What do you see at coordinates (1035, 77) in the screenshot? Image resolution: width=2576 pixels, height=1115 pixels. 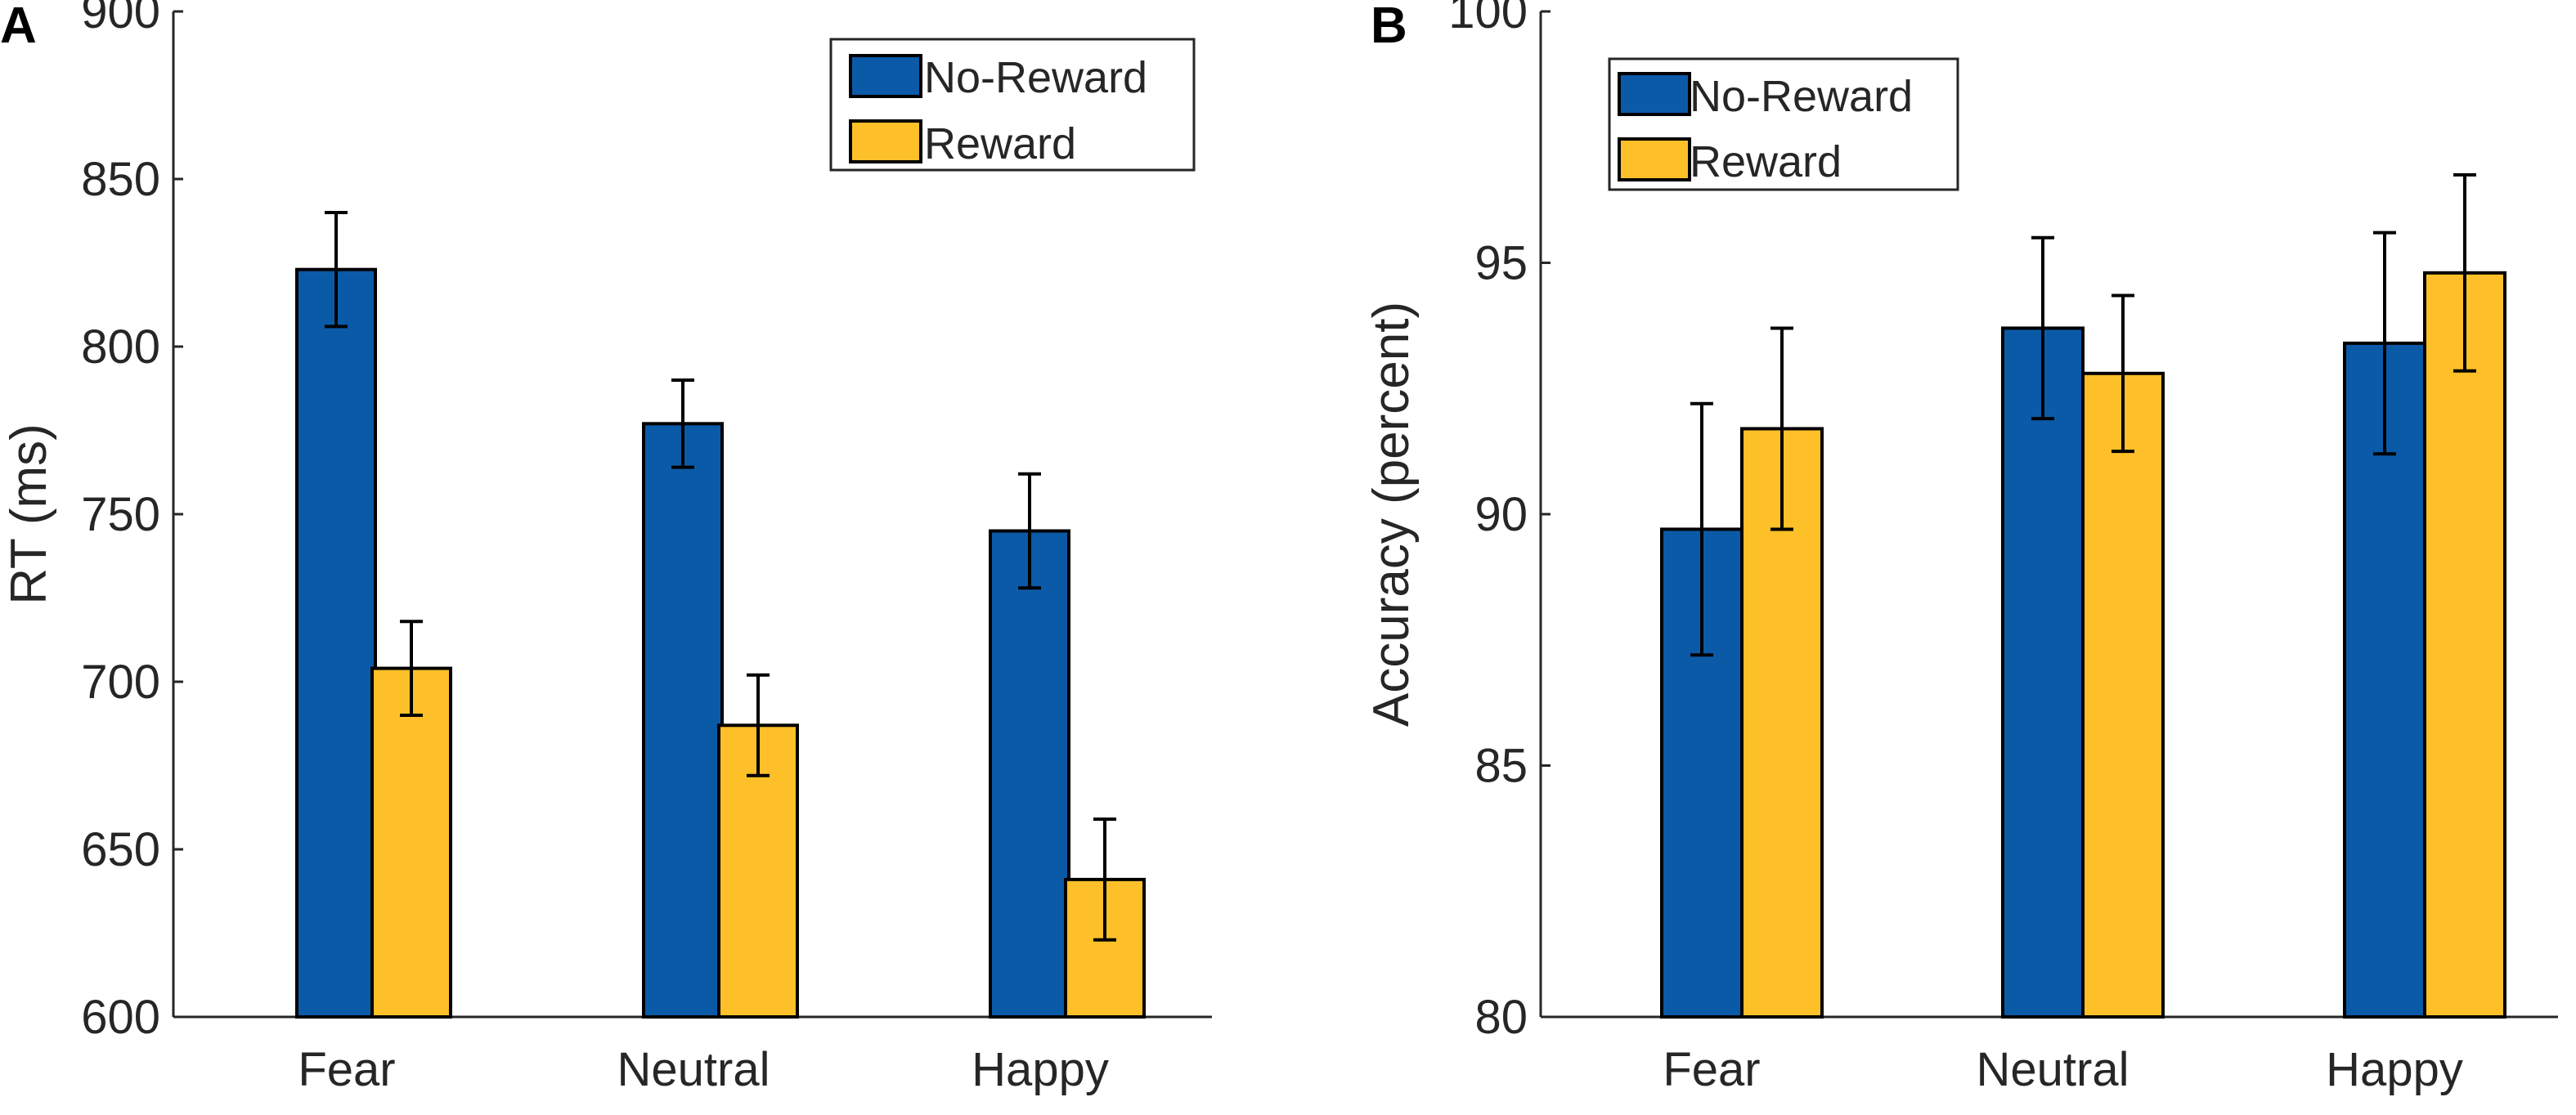 I see `panel-a-legend-label-no-reward: No-Reward` at bounding box center [1035, 77].